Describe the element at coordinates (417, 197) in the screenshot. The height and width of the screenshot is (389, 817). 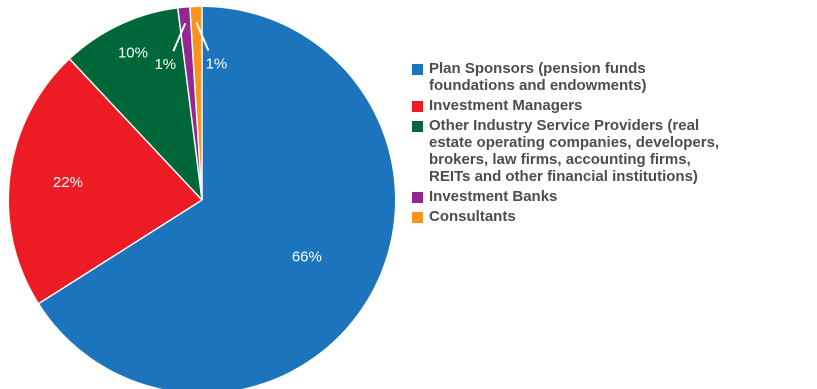
I see `legend-swatch-investment-banks` at that location.